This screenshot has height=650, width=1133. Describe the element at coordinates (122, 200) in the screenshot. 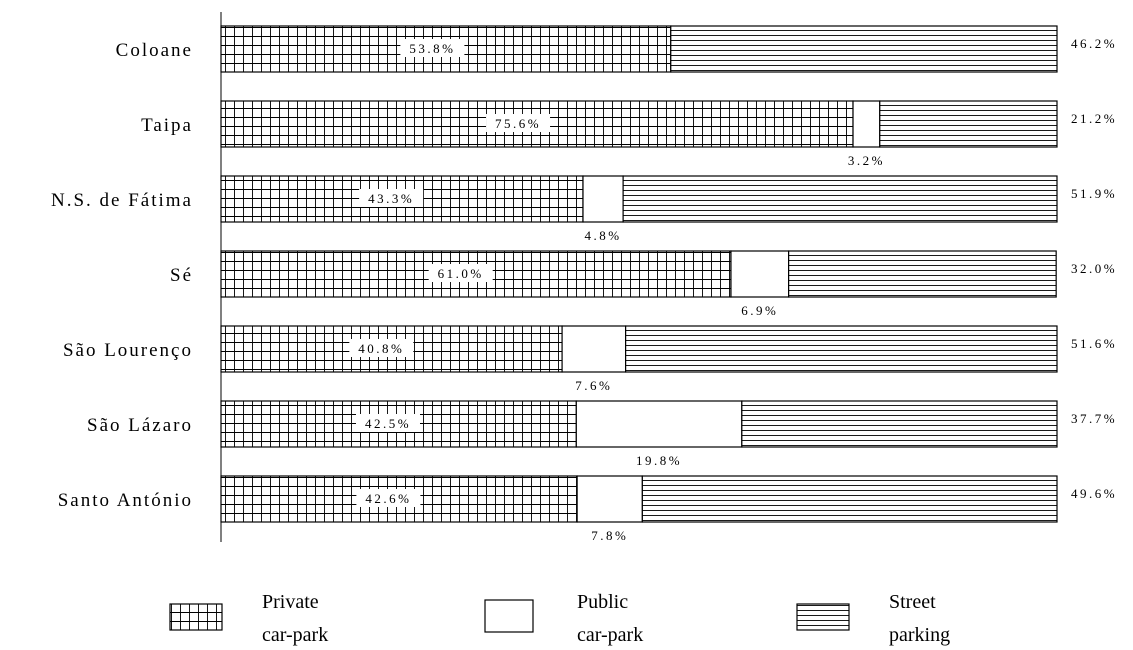

I see `category-label: N.S. de Fátima` at that location.